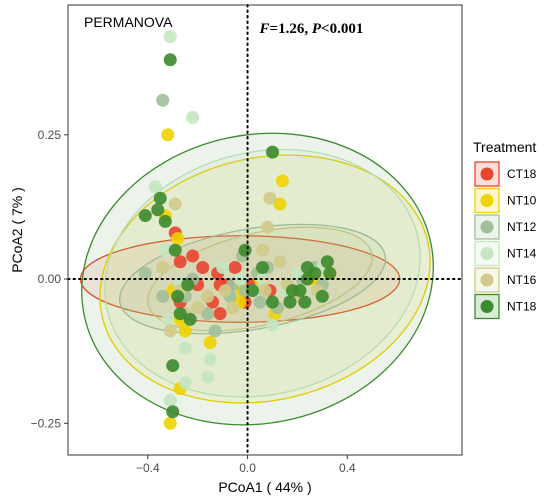 Image resolution: width=550 pixels, height=498 pixels. I want to click on legend-dot-nt18, so click(487, 306).